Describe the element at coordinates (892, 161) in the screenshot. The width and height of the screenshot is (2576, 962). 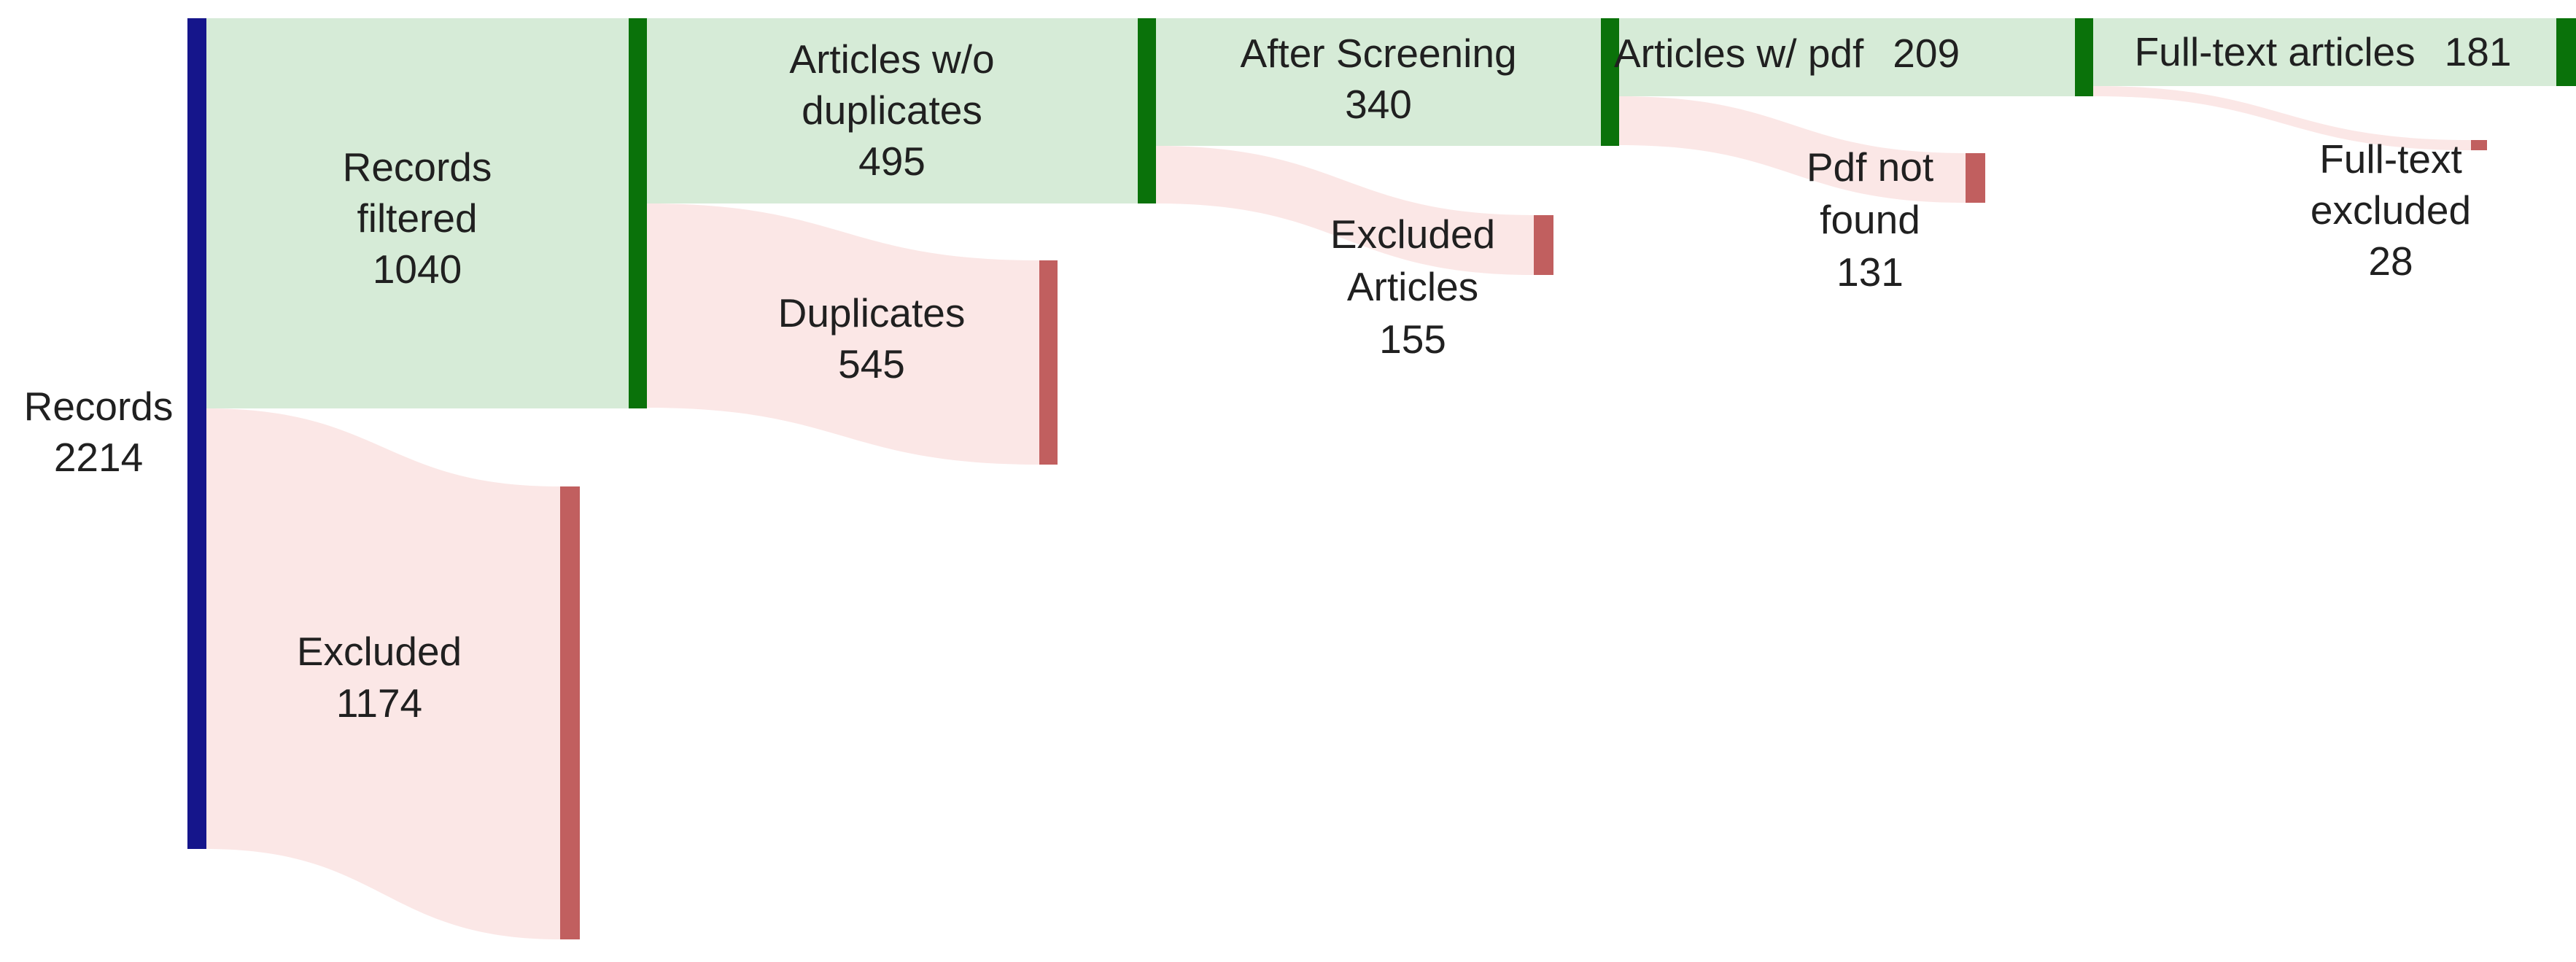
I see `label-articles-wo-dup-value: 495` at that location.